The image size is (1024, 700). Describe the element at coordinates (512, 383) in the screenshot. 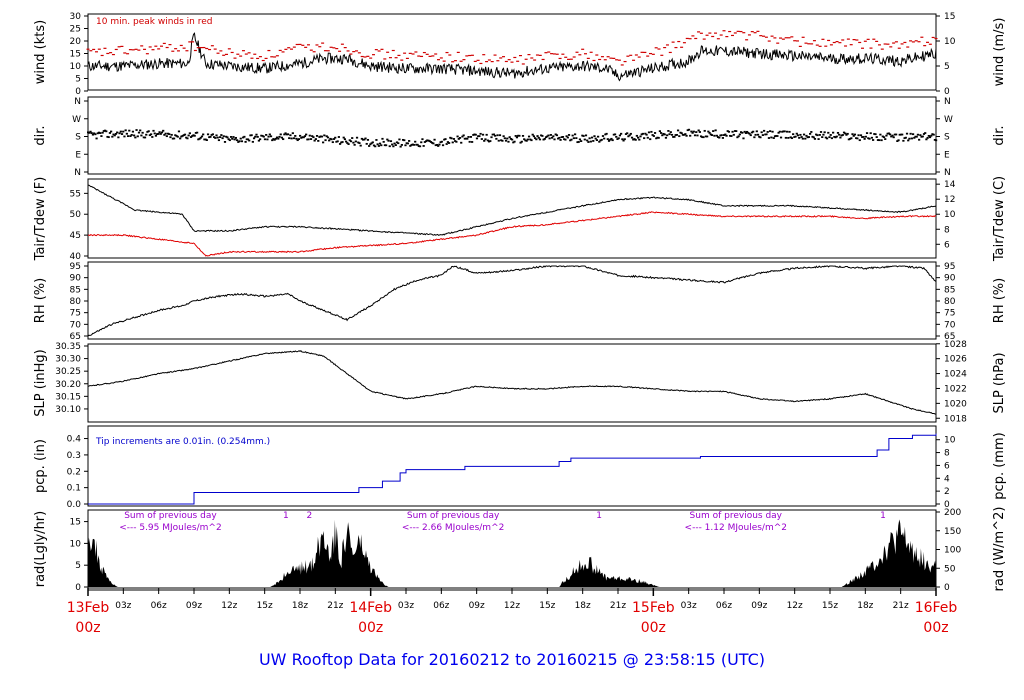

I see `panel-frame` at that location.